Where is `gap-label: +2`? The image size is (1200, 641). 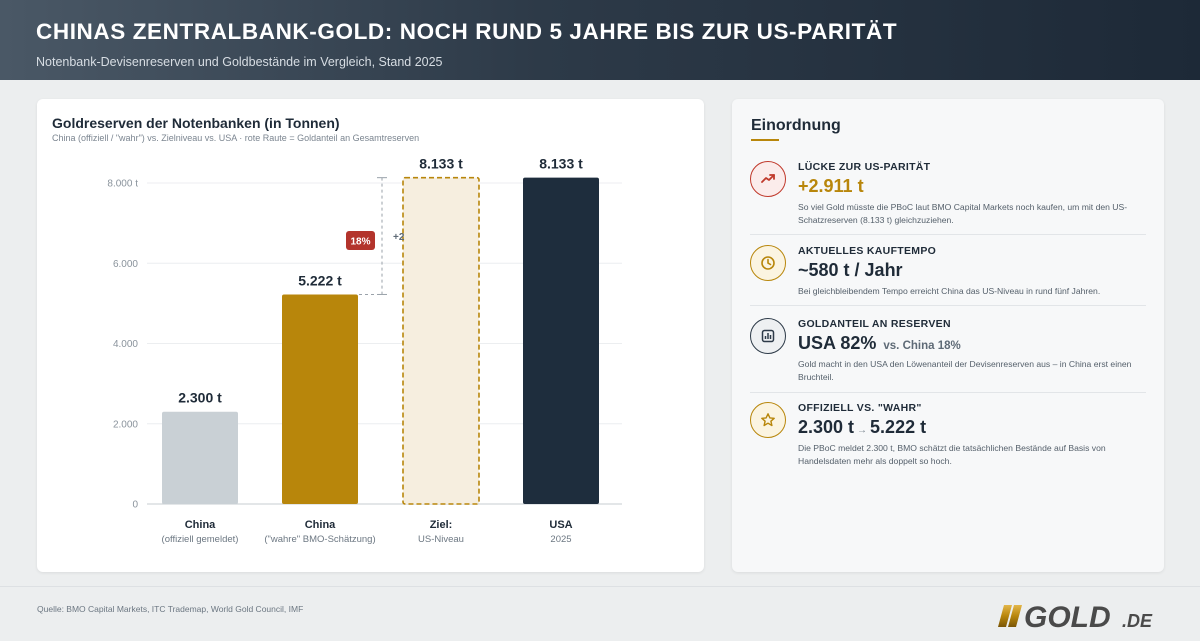
gap-label: +2 is located at coordinates (399, 237).